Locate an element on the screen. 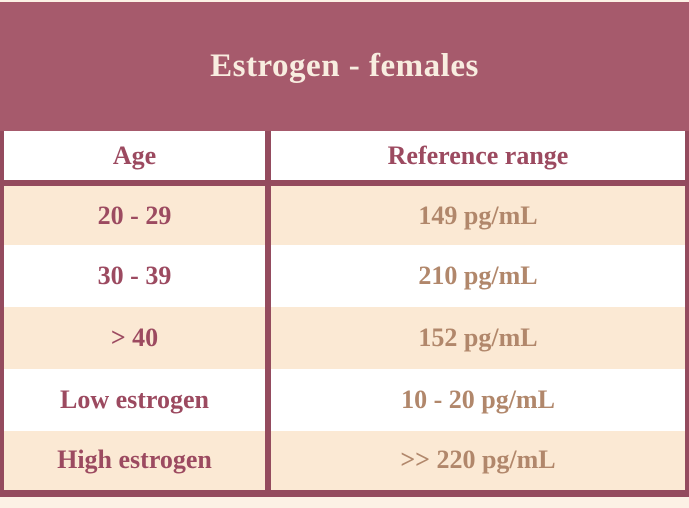 This screenshot has height=508, width=689. age-cell: > 40 is located at coordinates (136, 338).